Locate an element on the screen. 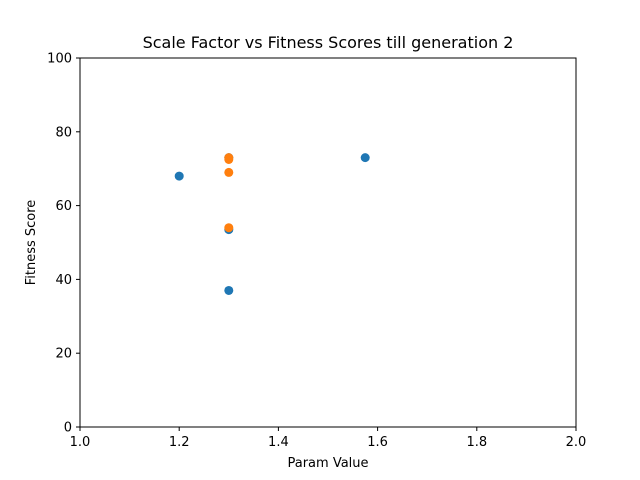 Image resolution: width=640 pixels, height=480 pixels. point-layer is located at coordinates (272, 224).